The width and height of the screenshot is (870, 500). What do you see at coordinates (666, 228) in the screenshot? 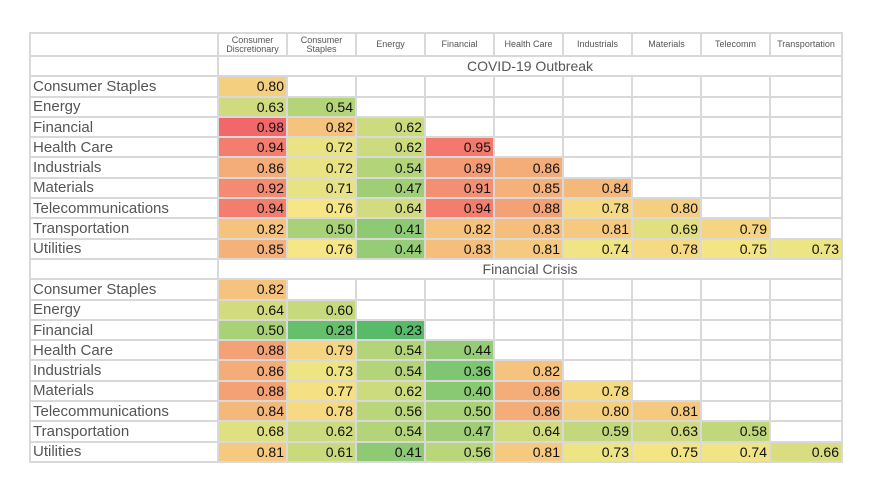
I see `heatmap-cell: 0.69` at bounding box center [666, 228].